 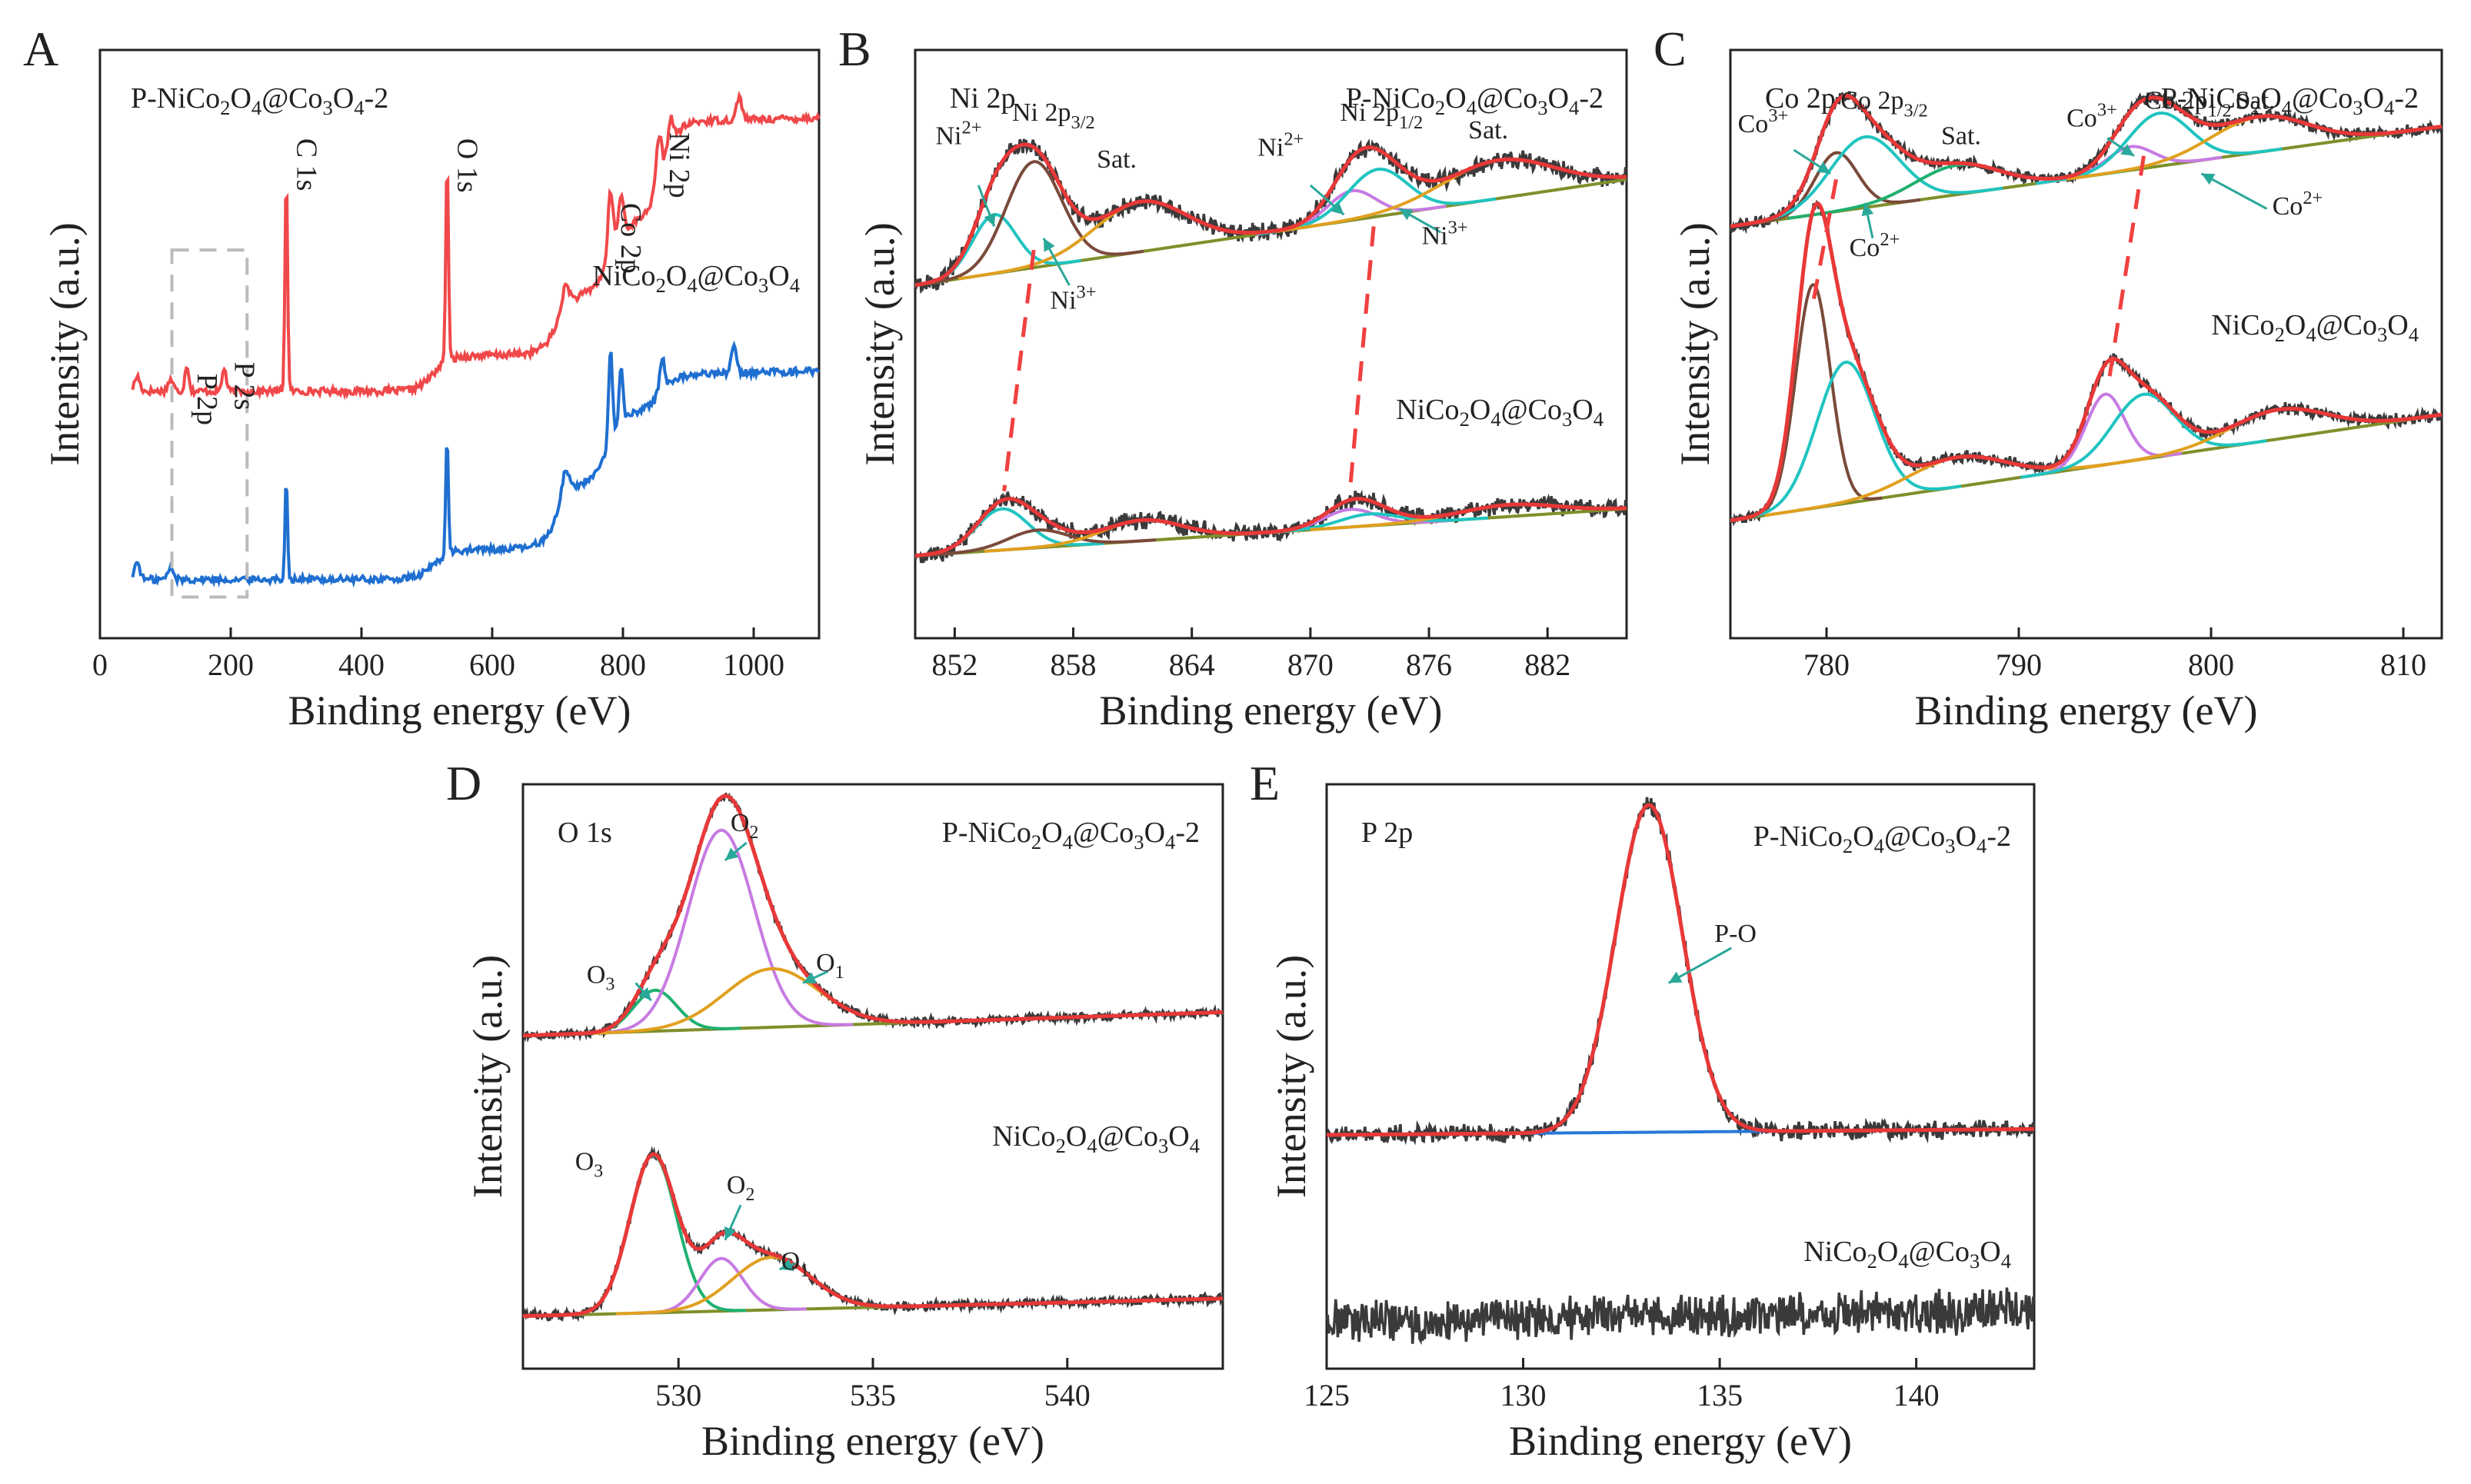 What do you see at coordinates (1720, 1395) in the screenshot?
I see `x-tick-label: 135` at bounding box center [1720, 1395].